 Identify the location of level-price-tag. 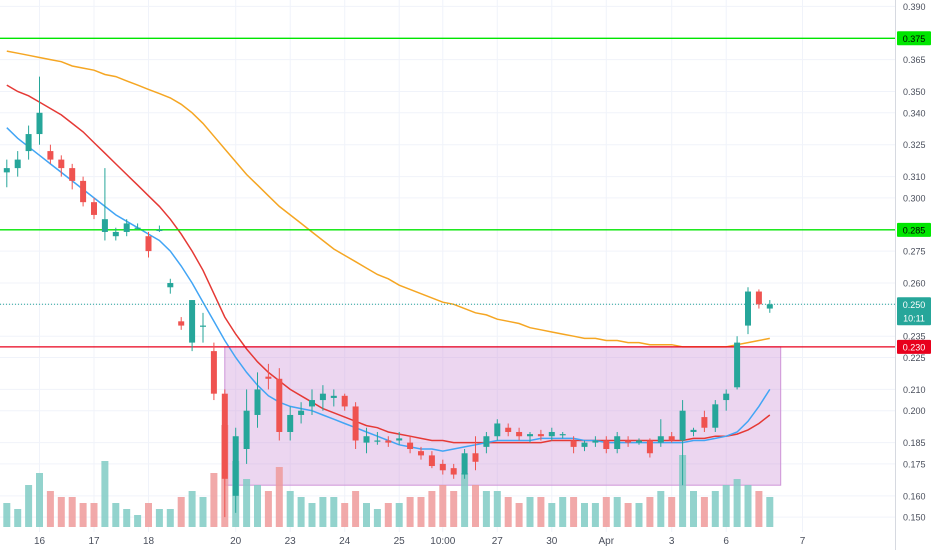
(914, 346).